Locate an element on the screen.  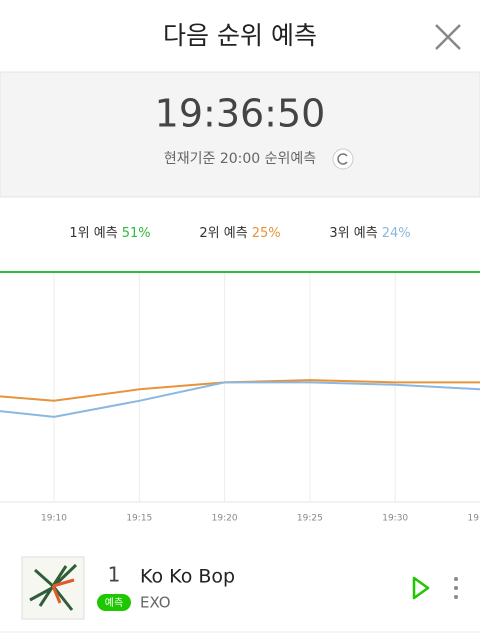
close-button is located at coordinates (448, 37).